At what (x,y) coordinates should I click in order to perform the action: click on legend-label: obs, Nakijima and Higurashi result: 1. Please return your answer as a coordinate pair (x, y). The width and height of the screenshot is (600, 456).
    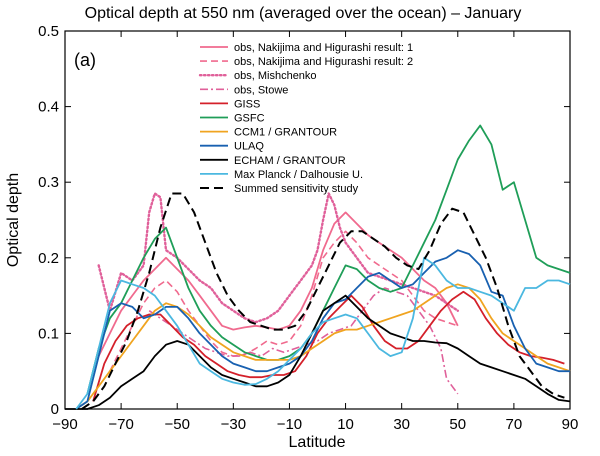
    Looking at the image, I should click on (323, 48).